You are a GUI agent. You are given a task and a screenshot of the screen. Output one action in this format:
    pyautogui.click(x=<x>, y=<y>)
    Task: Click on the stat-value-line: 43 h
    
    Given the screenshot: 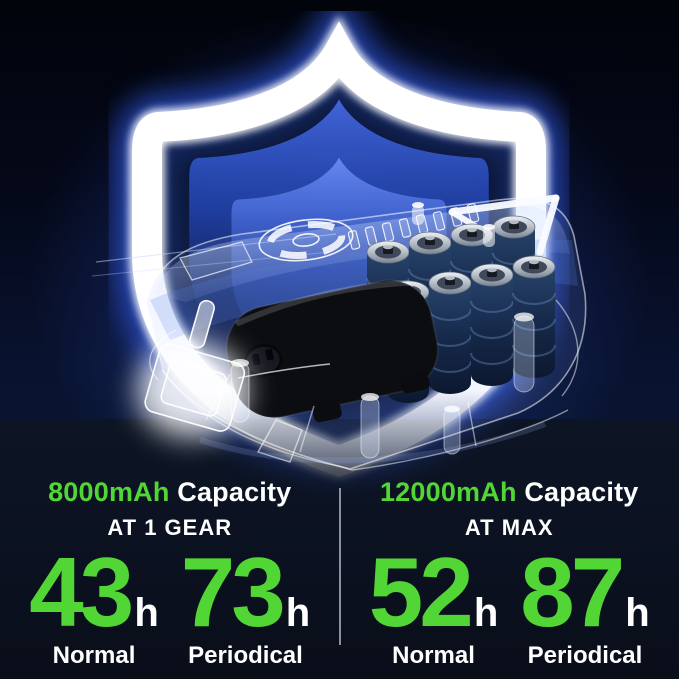 What is the action you would take?
    pyautogui.click(x=94, y=592)
    